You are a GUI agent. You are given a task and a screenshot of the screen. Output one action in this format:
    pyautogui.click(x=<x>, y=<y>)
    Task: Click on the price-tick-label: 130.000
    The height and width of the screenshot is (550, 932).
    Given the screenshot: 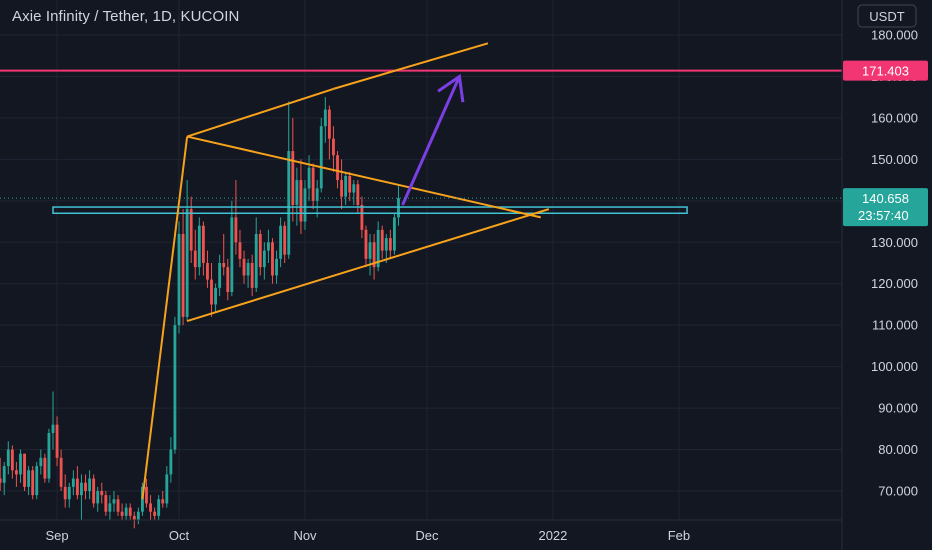 What is the action you would take?
    pyautogui.click(x=894, y=242)
    